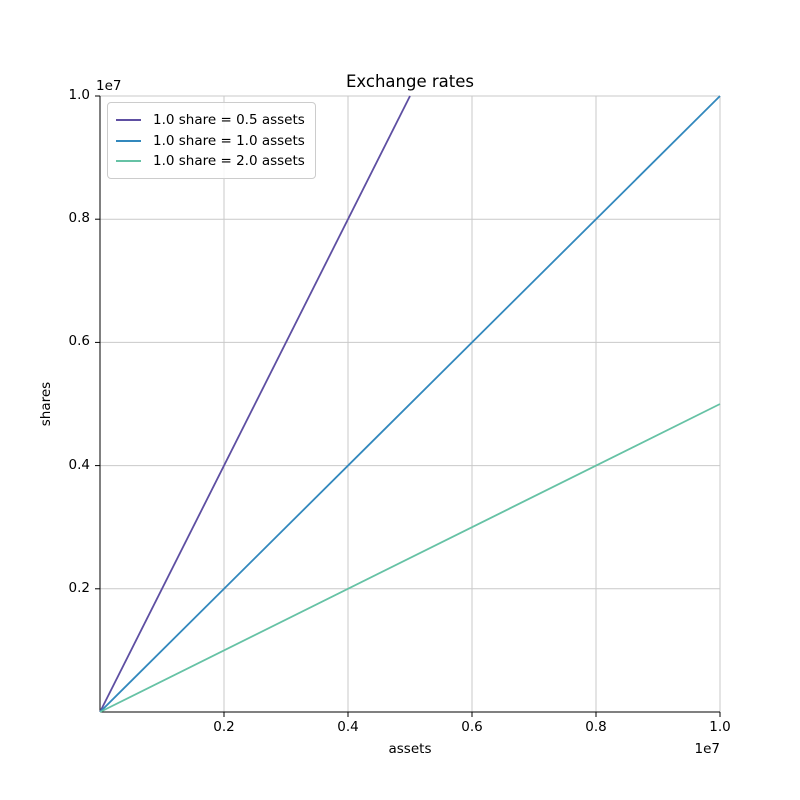 The width and height of the screenshot is (800, 800). I want to click on x-axis-label: assets, so click(410, 749).